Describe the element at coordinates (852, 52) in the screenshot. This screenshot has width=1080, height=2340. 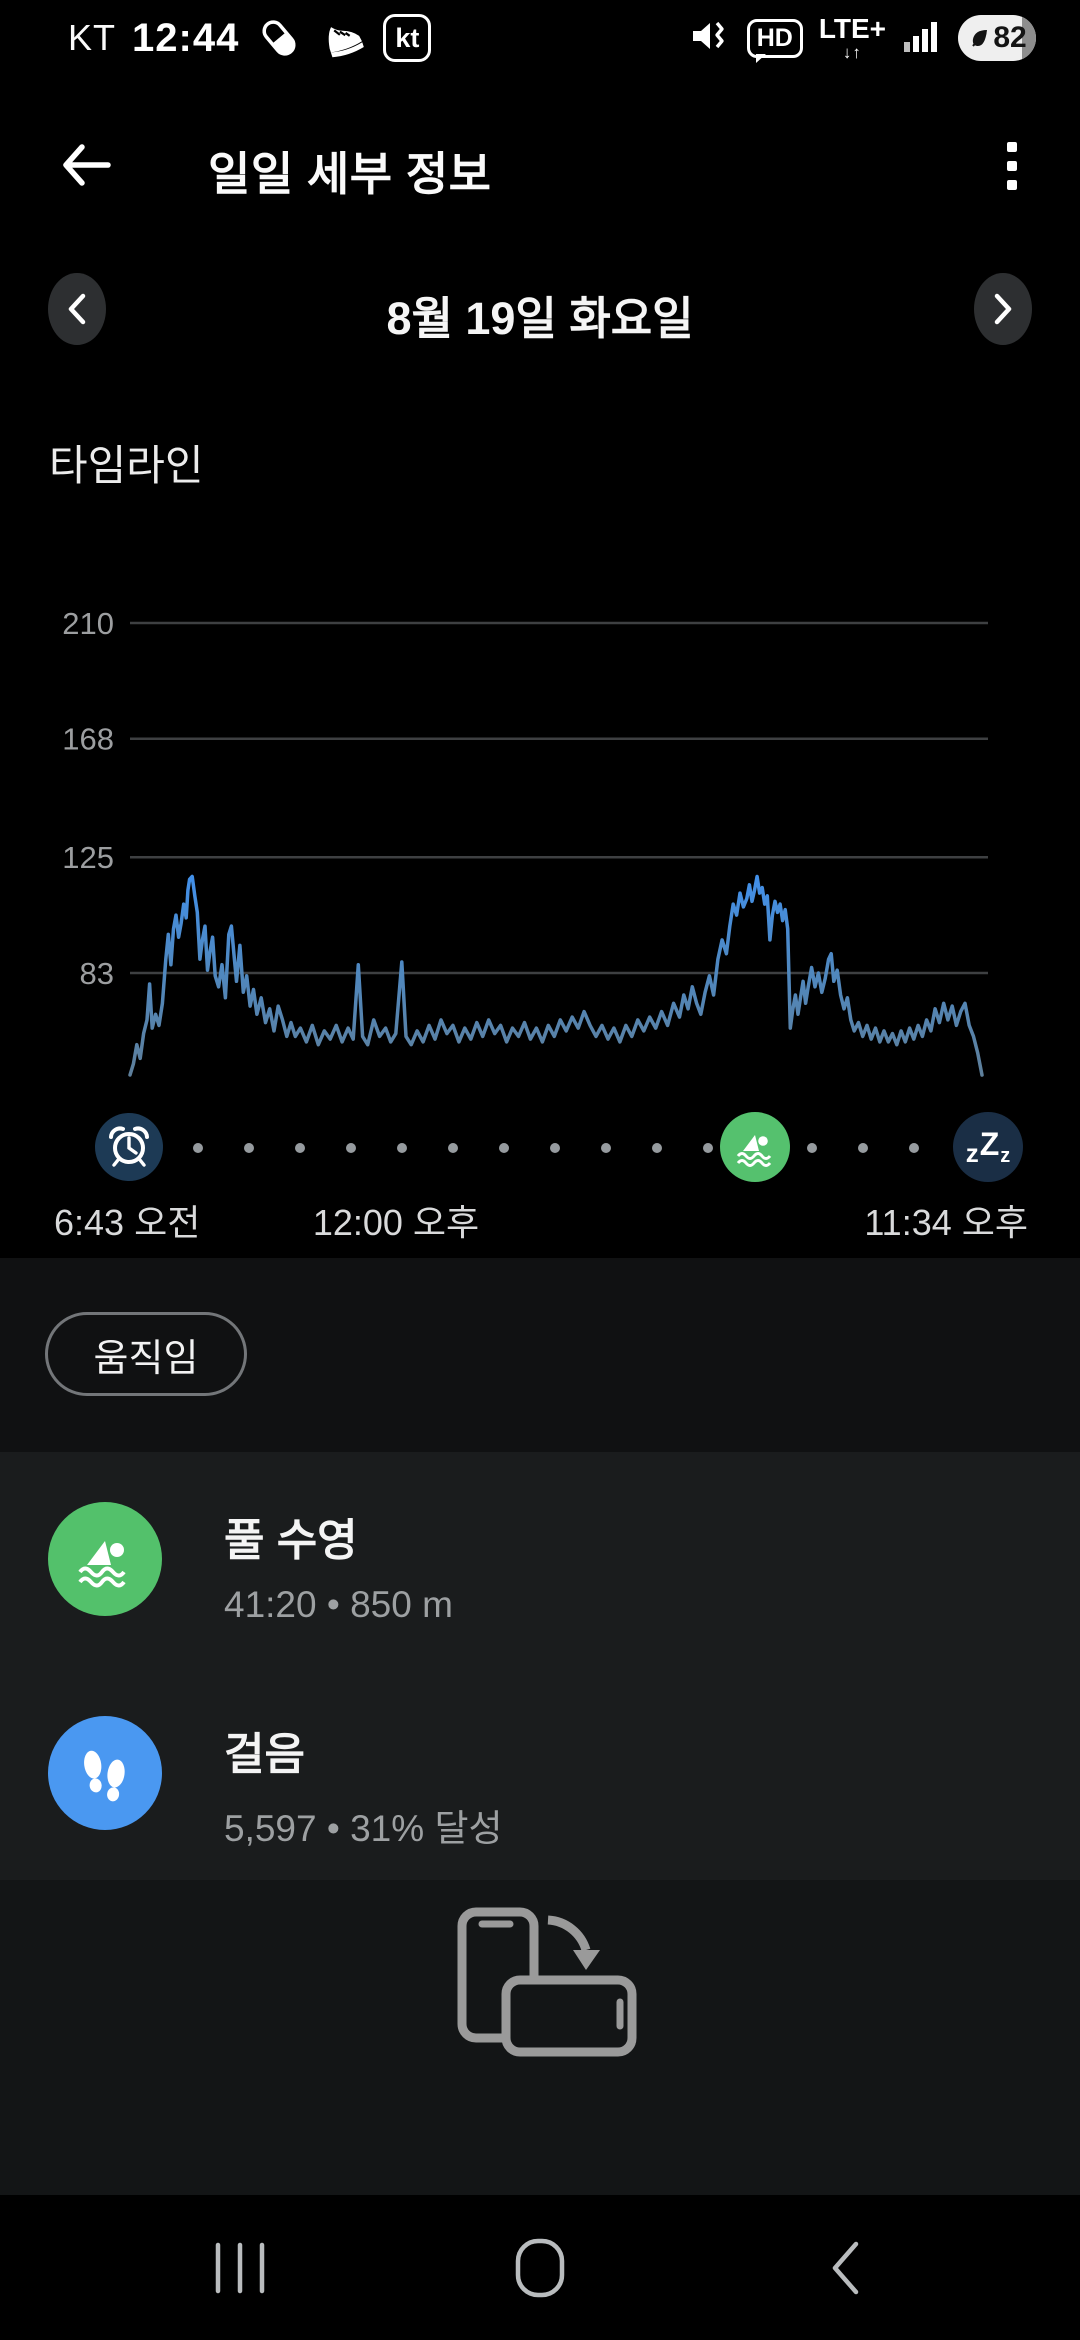
I see `network-arrows-icon: ↓↑` at that location.